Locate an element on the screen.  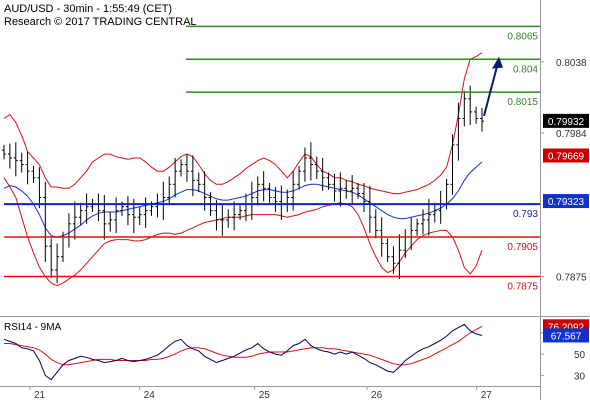
price-value-tag: 0.79323 is located at coordinates (566, 201).